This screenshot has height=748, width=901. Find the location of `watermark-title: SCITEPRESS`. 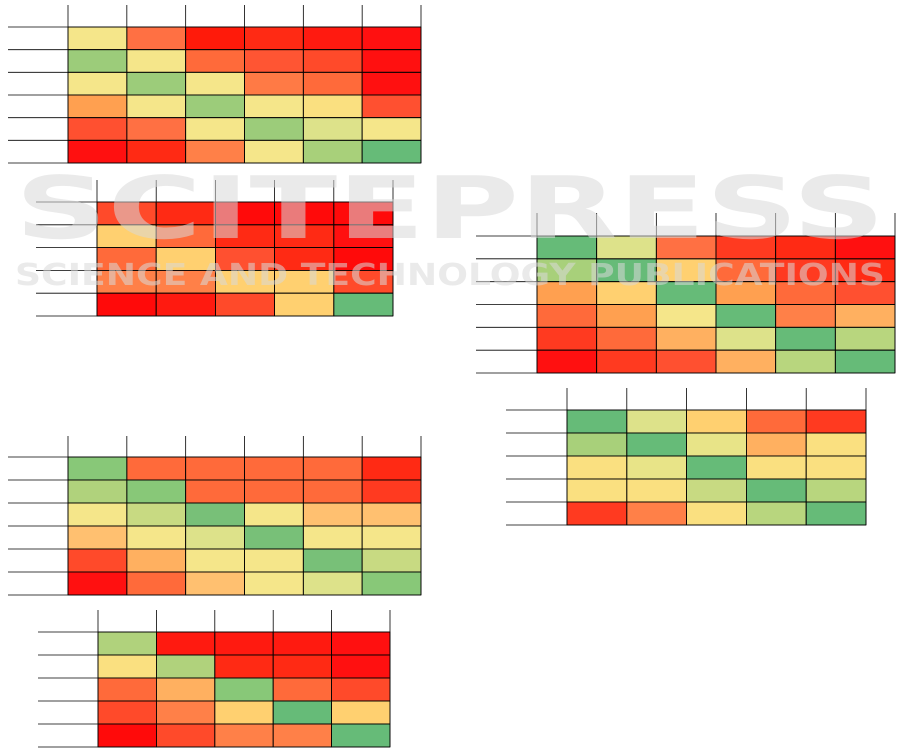

watermark-title: SCITEPRESS is located at coordinates (450, 209).